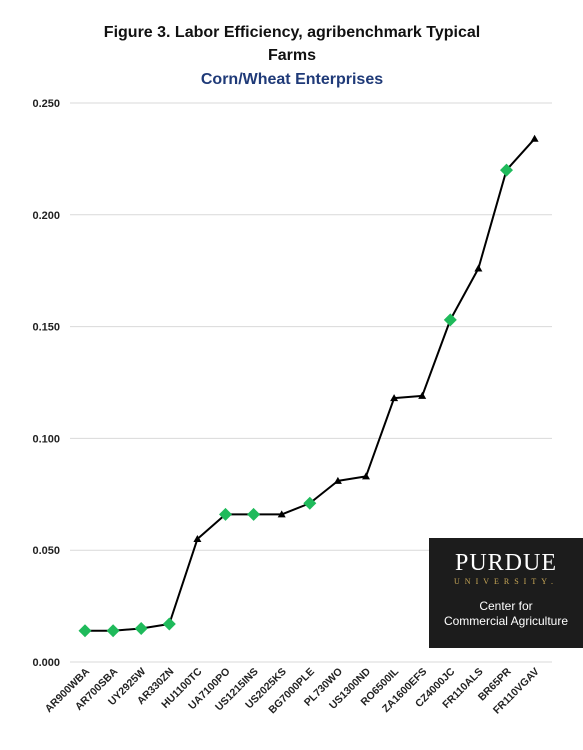 This screenshot has width=583, height=750. I want to click on y-tick-label: 0.250, so click(46, 104).